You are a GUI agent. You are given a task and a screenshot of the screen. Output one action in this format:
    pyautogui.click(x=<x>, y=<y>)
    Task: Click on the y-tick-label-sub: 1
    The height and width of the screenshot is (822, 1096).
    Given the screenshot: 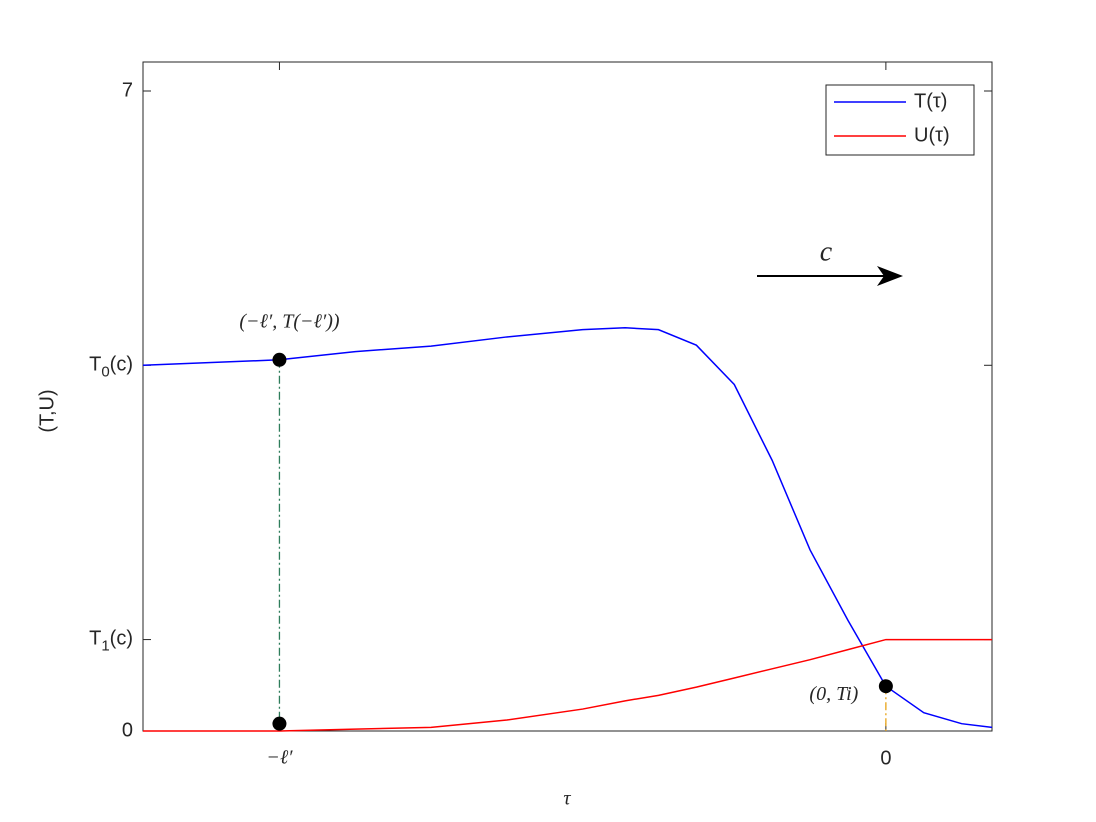 What is the action you would take?
    pyautogui.click(x=105, y=646)
    